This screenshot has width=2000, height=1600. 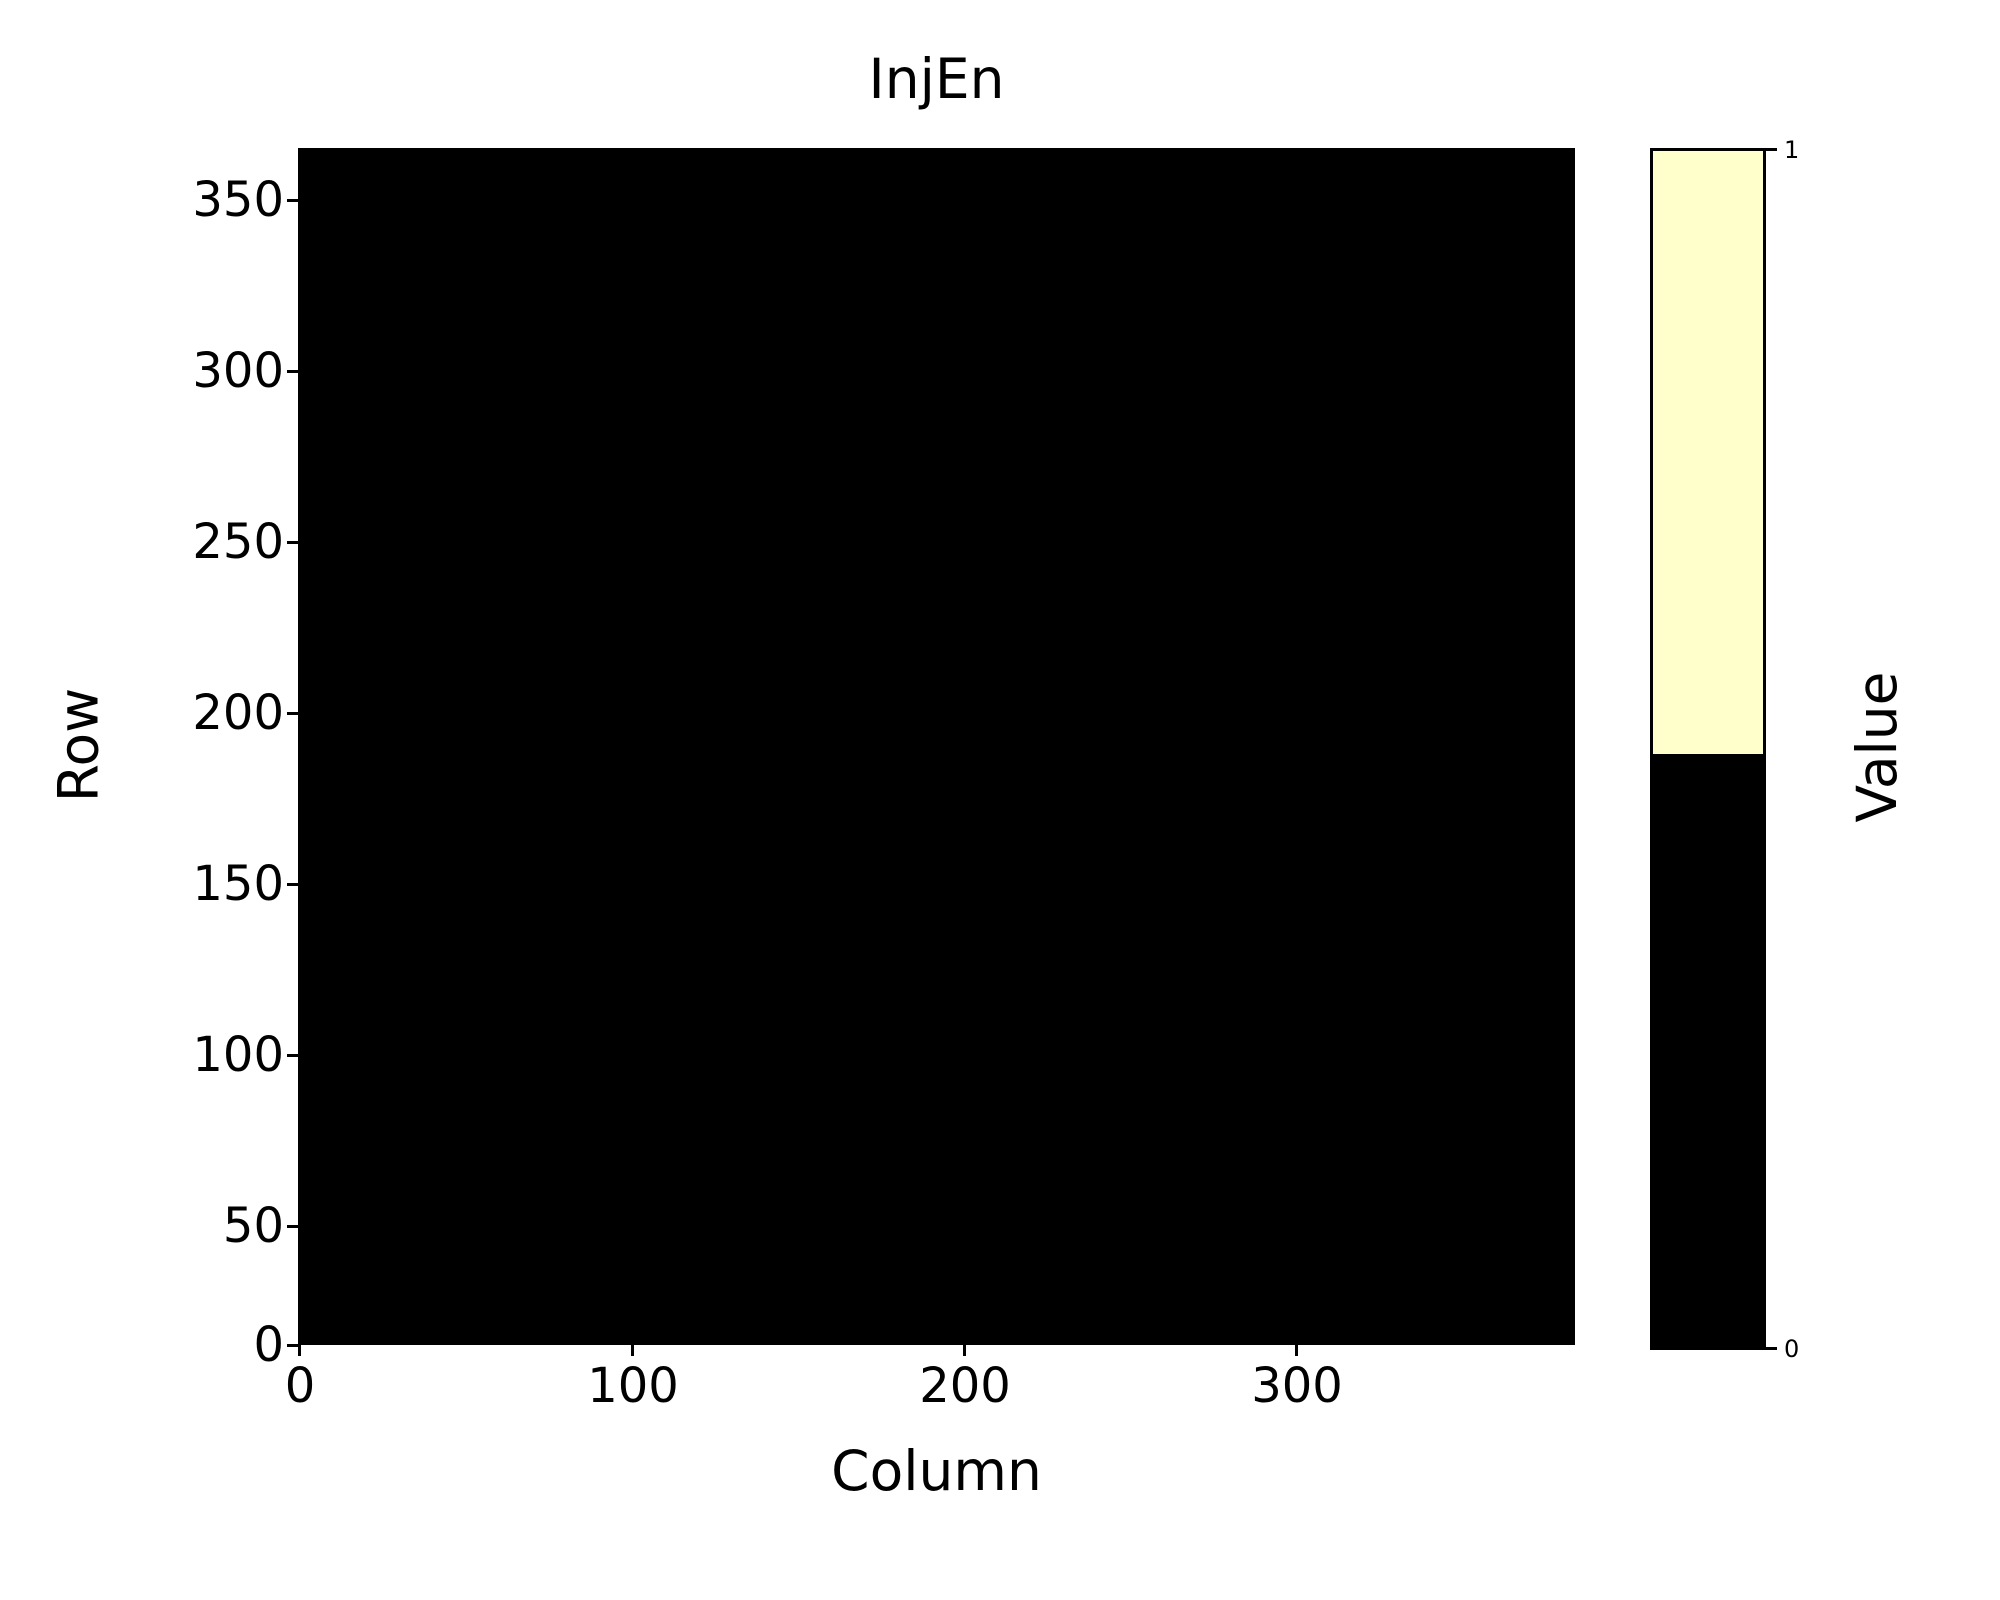 I want to click on colorbar-tick-label-1: 1, so click(x=1792, y=150).